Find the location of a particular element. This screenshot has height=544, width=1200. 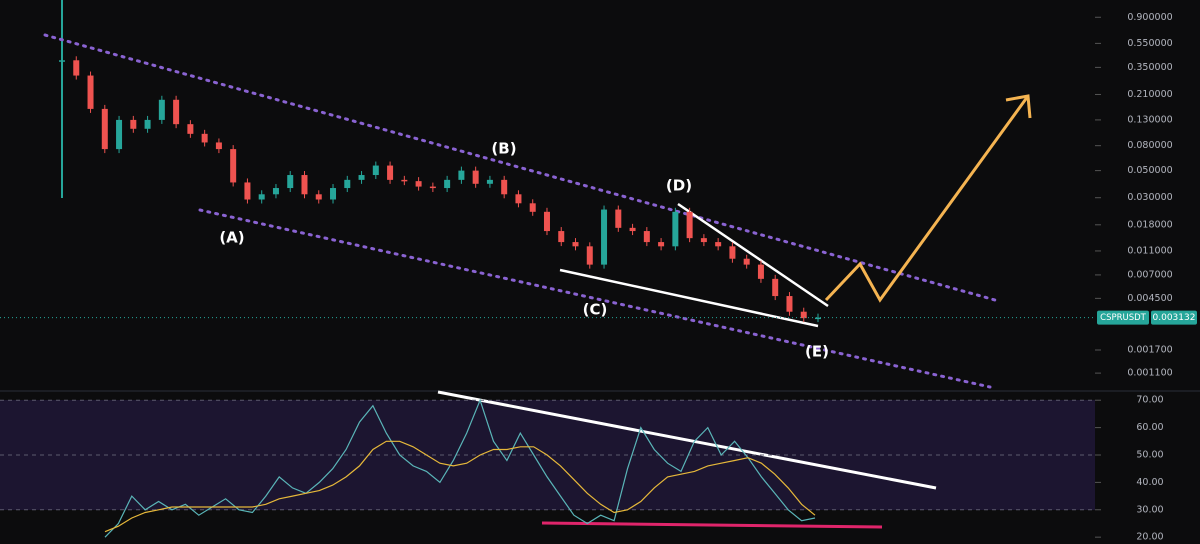

y-tick-label: 0.018000 is located at coordinates (1149, 224).